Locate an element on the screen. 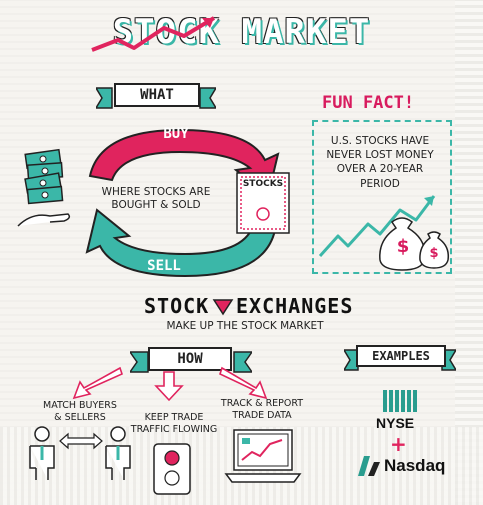  stock-certificate-icon is located at coordinates (263, 203).